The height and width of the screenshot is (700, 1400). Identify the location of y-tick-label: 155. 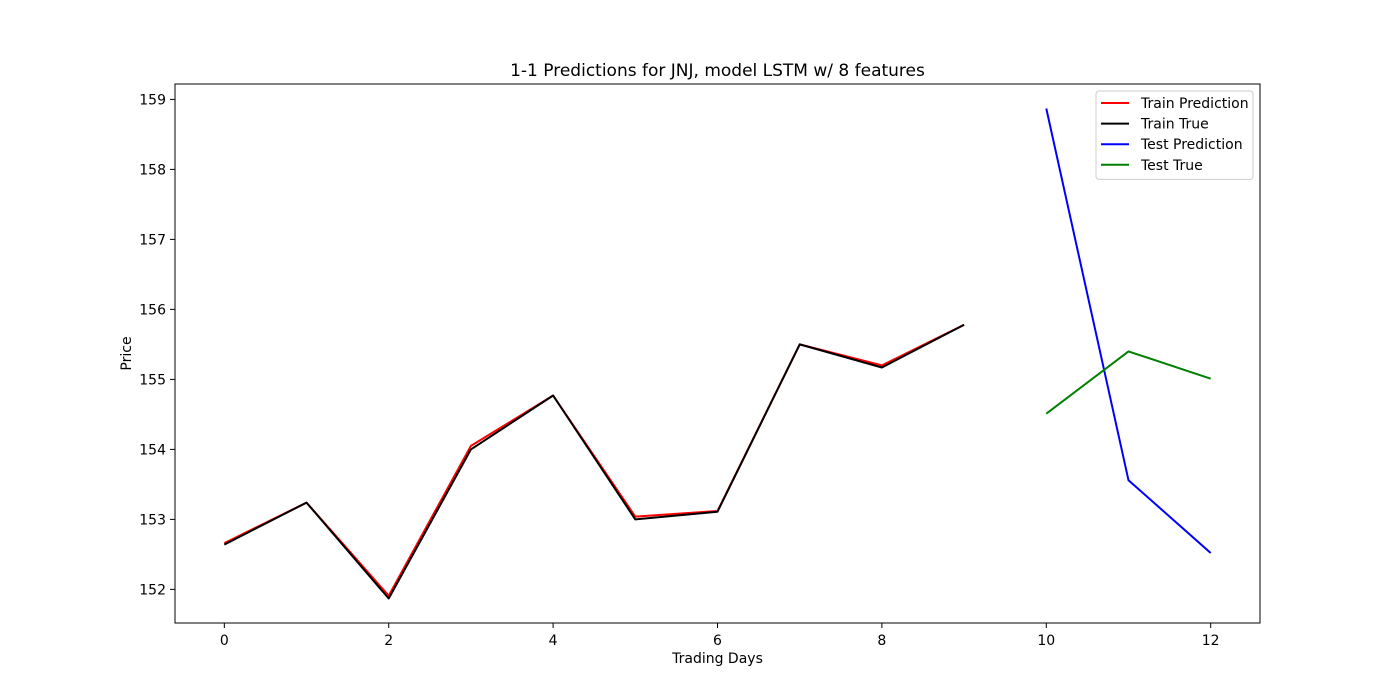
(152, 380).